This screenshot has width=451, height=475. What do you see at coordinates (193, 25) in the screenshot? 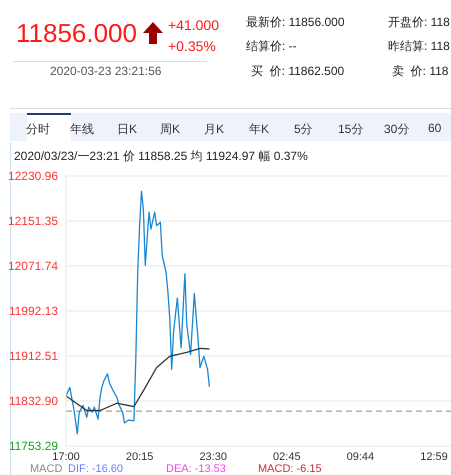
I see `text: +41.000` at bounding box center [193, 25].